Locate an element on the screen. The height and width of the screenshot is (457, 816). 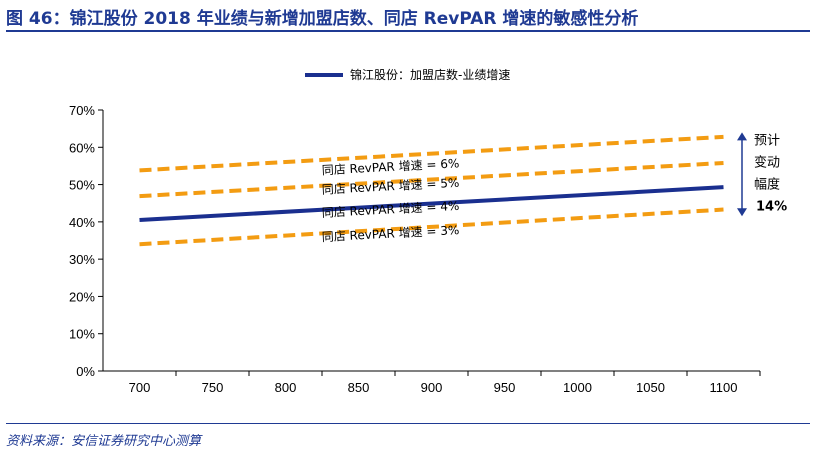
y-tick-label: 0% is located at coordinates (85, 371).